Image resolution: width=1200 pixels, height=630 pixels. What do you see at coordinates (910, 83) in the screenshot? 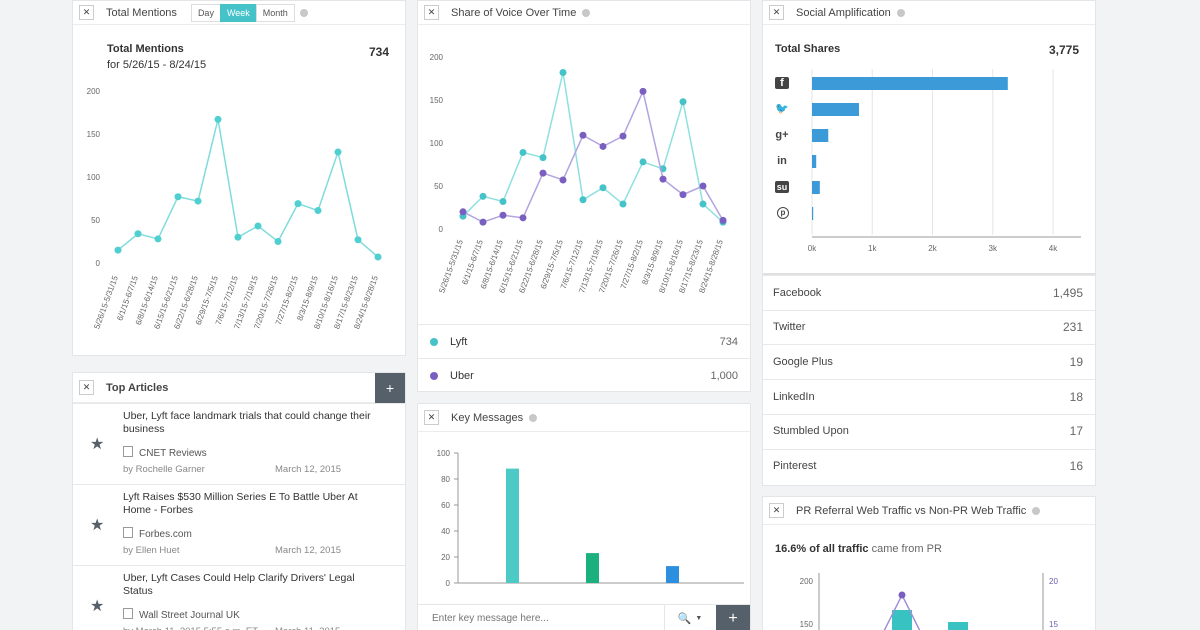
I see `bar-facebook` at bounding box center [910, 83].